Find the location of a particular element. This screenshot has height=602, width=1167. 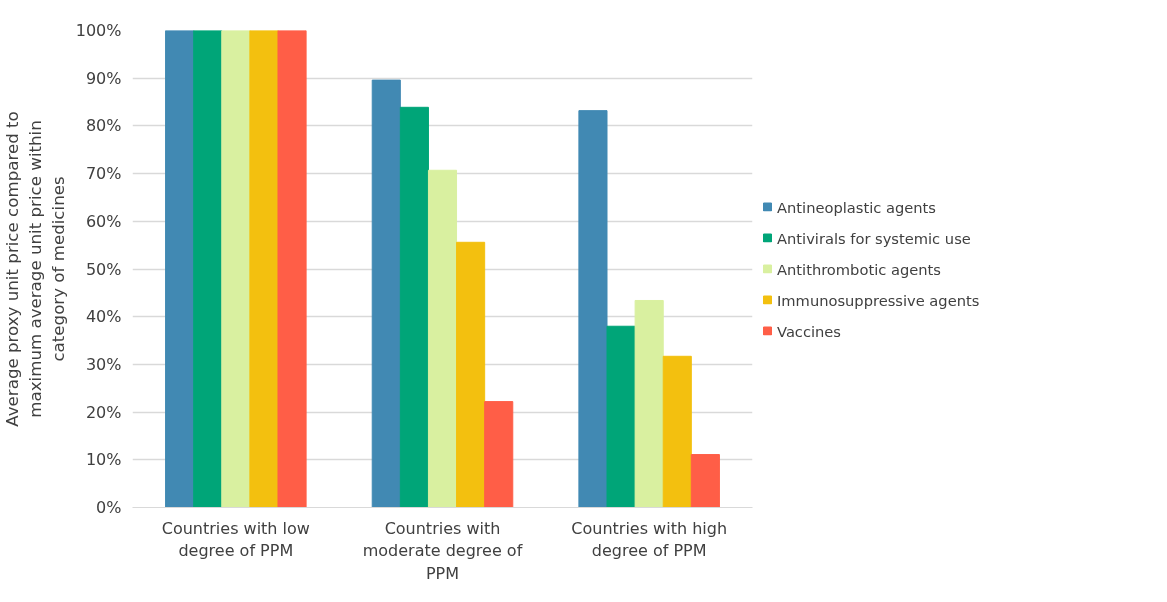

y-tick-label: 90% is located at coordinates (103, 78).